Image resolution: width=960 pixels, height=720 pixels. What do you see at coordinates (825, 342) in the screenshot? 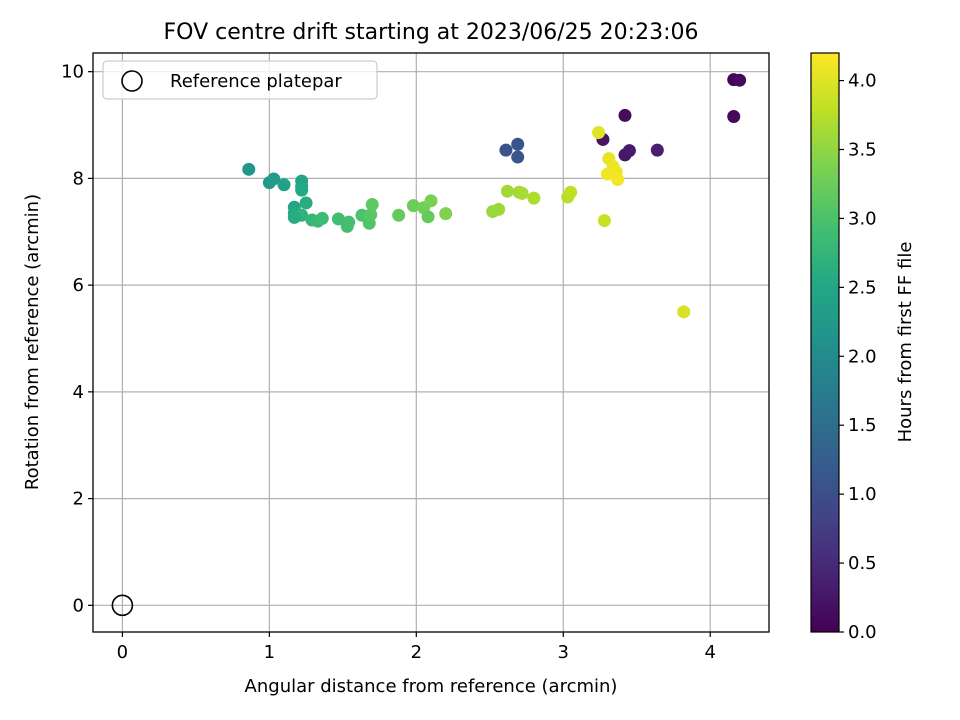
I see `colorbar-gradient` at bounding box center [825, 342].